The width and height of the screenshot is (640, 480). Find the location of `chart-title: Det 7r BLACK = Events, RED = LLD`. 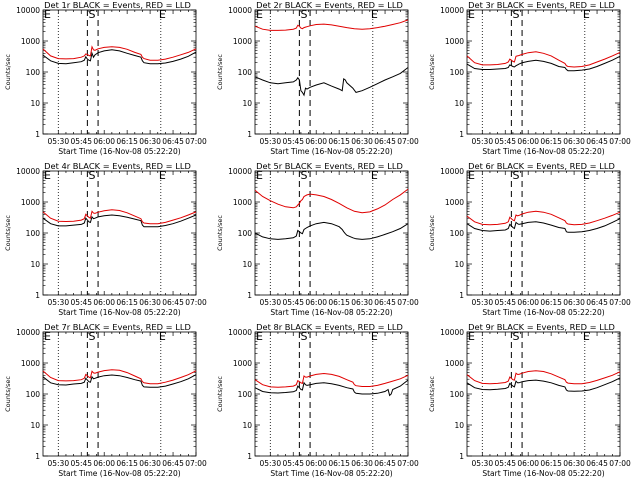

chart-title: Det 7r BLACK = Events, RED = LLD is located at coordinates (117, 327).